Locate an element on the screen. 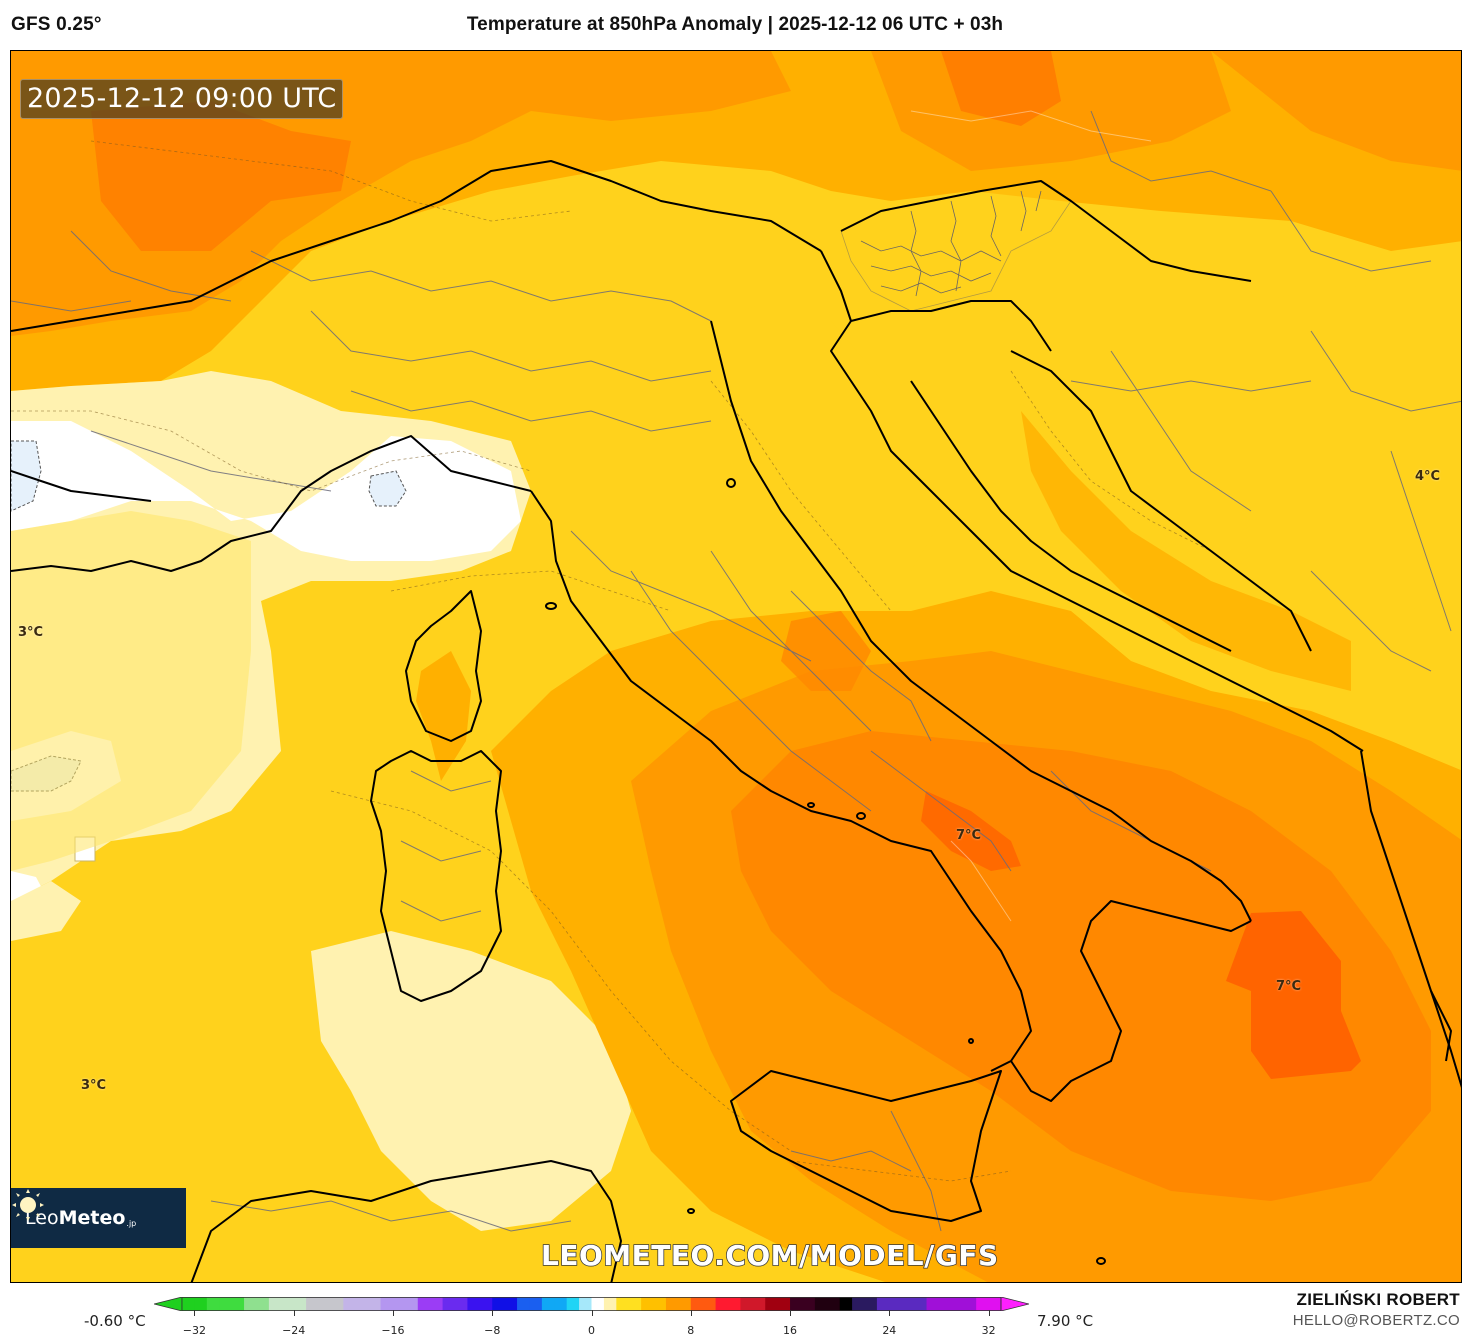  colorbar-tick-label: 32 is located at coordinates (988, 1330).